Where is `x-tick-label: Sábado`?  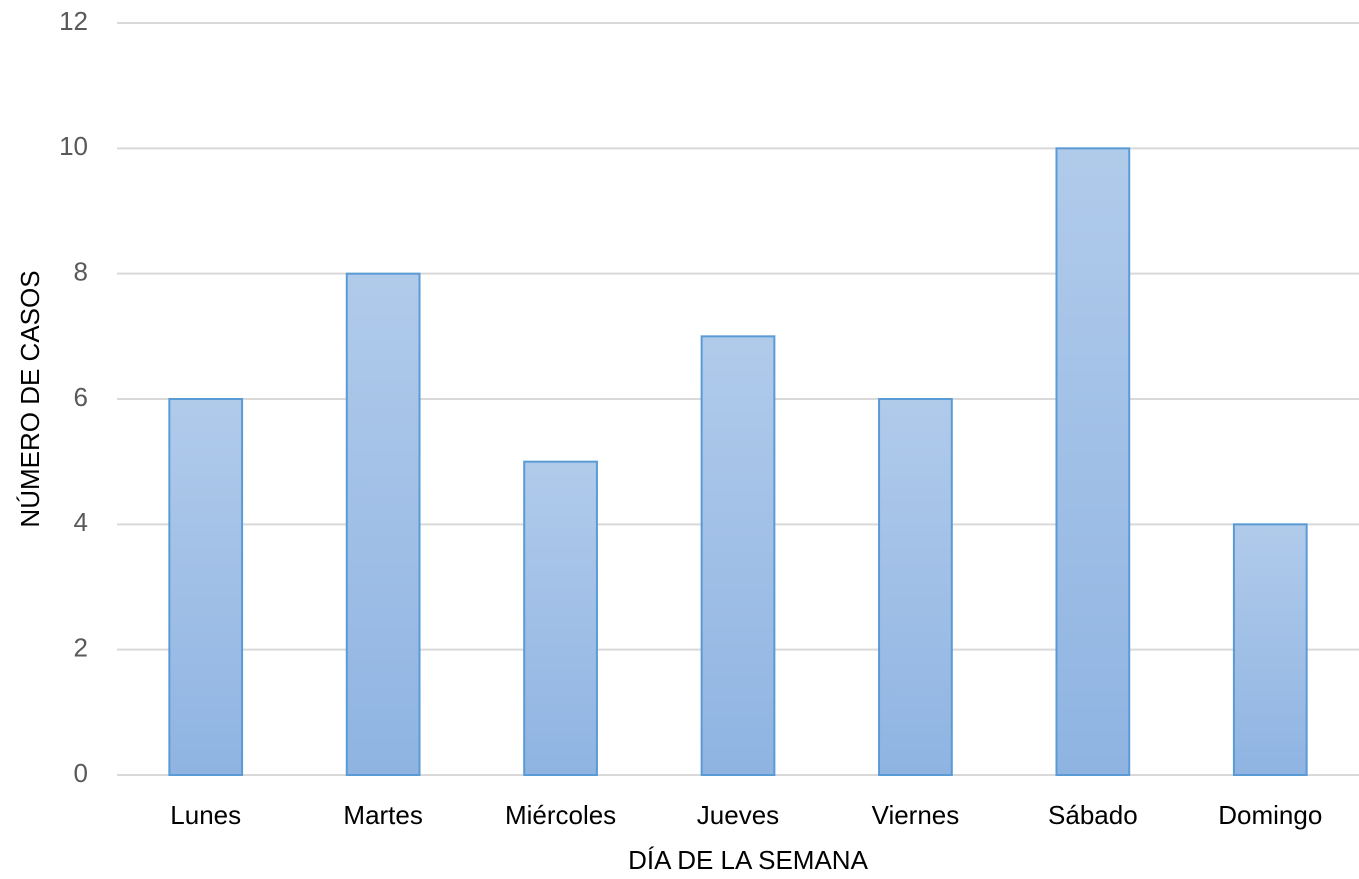
x-tick-label: Sábado is located at coordinates (1093, 815).